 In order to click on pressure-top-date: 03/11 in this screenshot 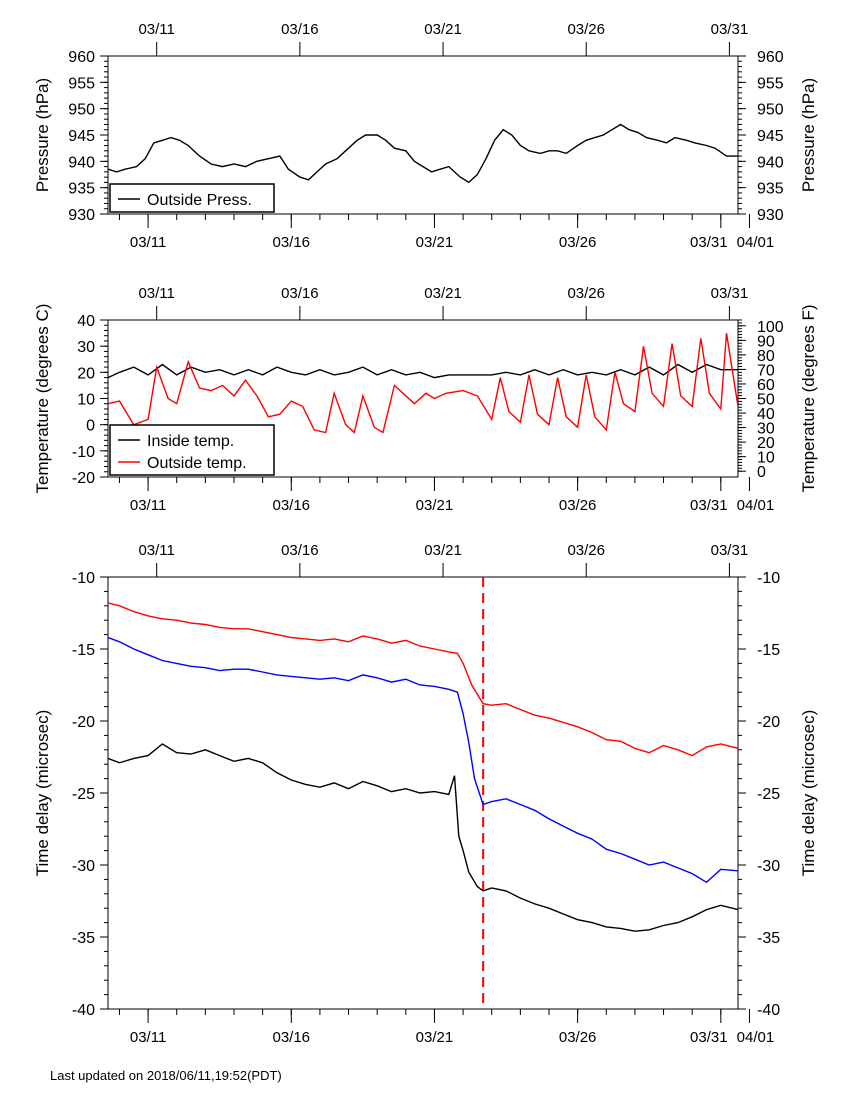, I will do `click(156, 29)`.